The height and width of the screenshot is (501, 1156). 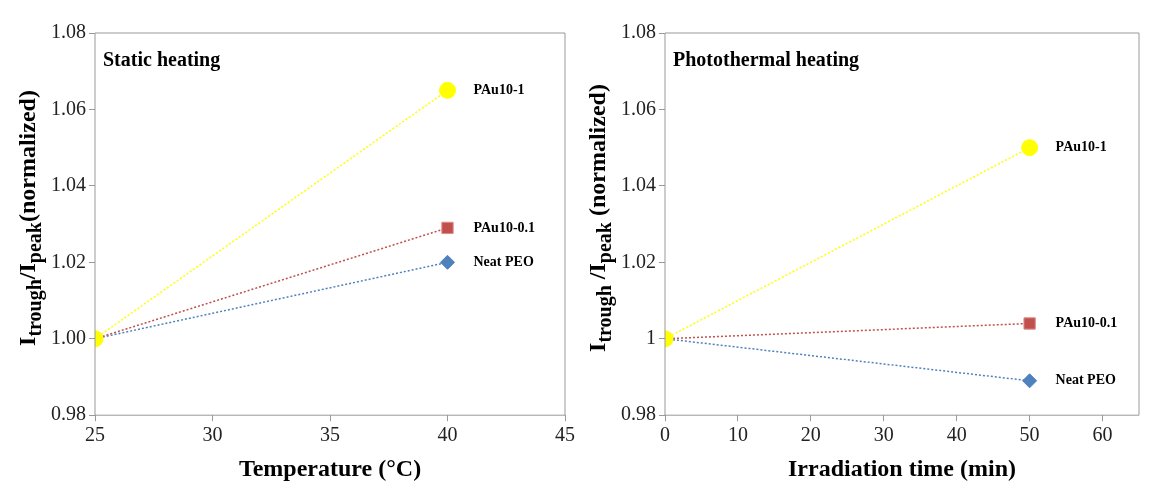 What do you see at coordinates (1029, 434) in the screenshot?
I see `x-tick-label: 50` at bounding box center [1029, 434].